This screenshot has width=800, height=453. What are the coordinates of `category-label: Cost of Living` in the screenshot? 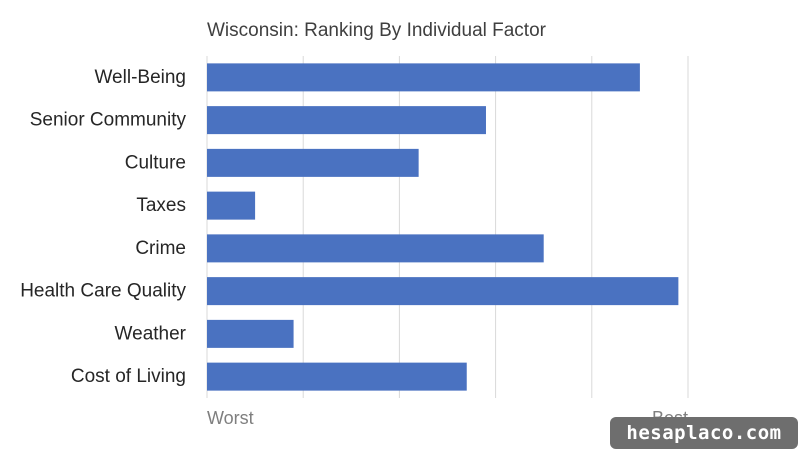 It's located at (128, 376).